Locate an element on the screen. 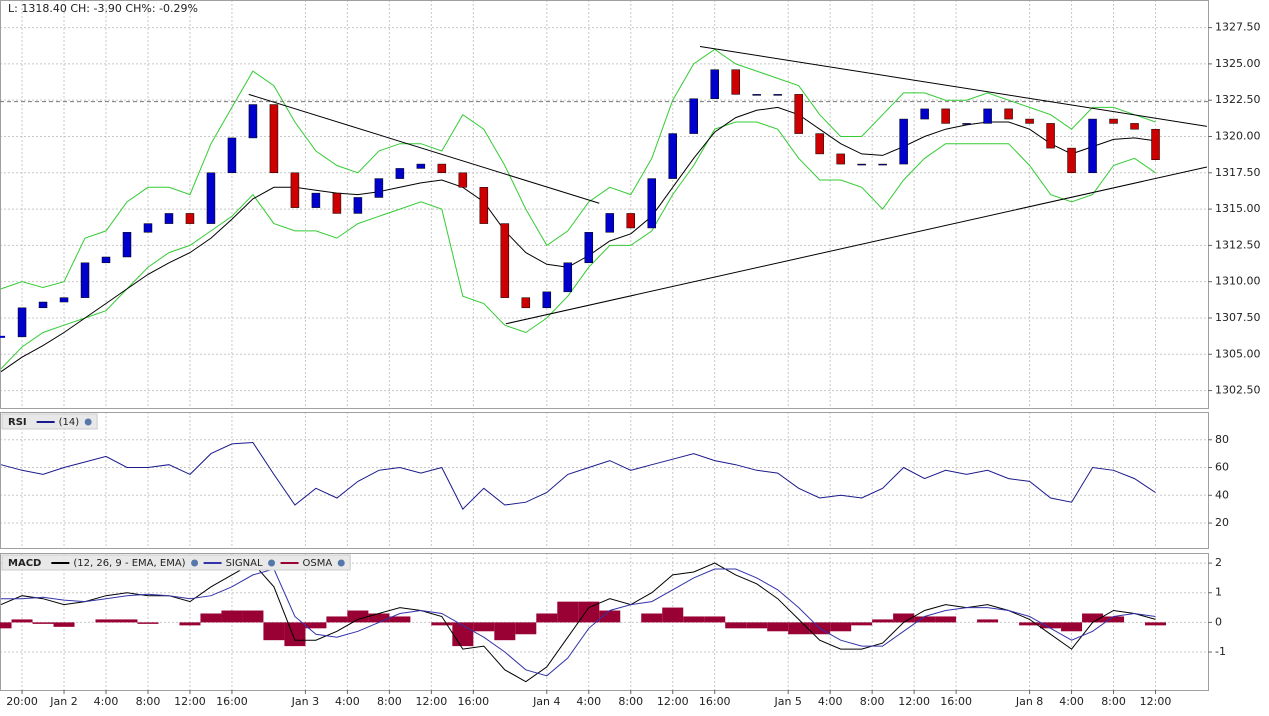 The height and width of the screenshot is (716, 1269). legend-label: OSMA is located at coordinates (318, 563).